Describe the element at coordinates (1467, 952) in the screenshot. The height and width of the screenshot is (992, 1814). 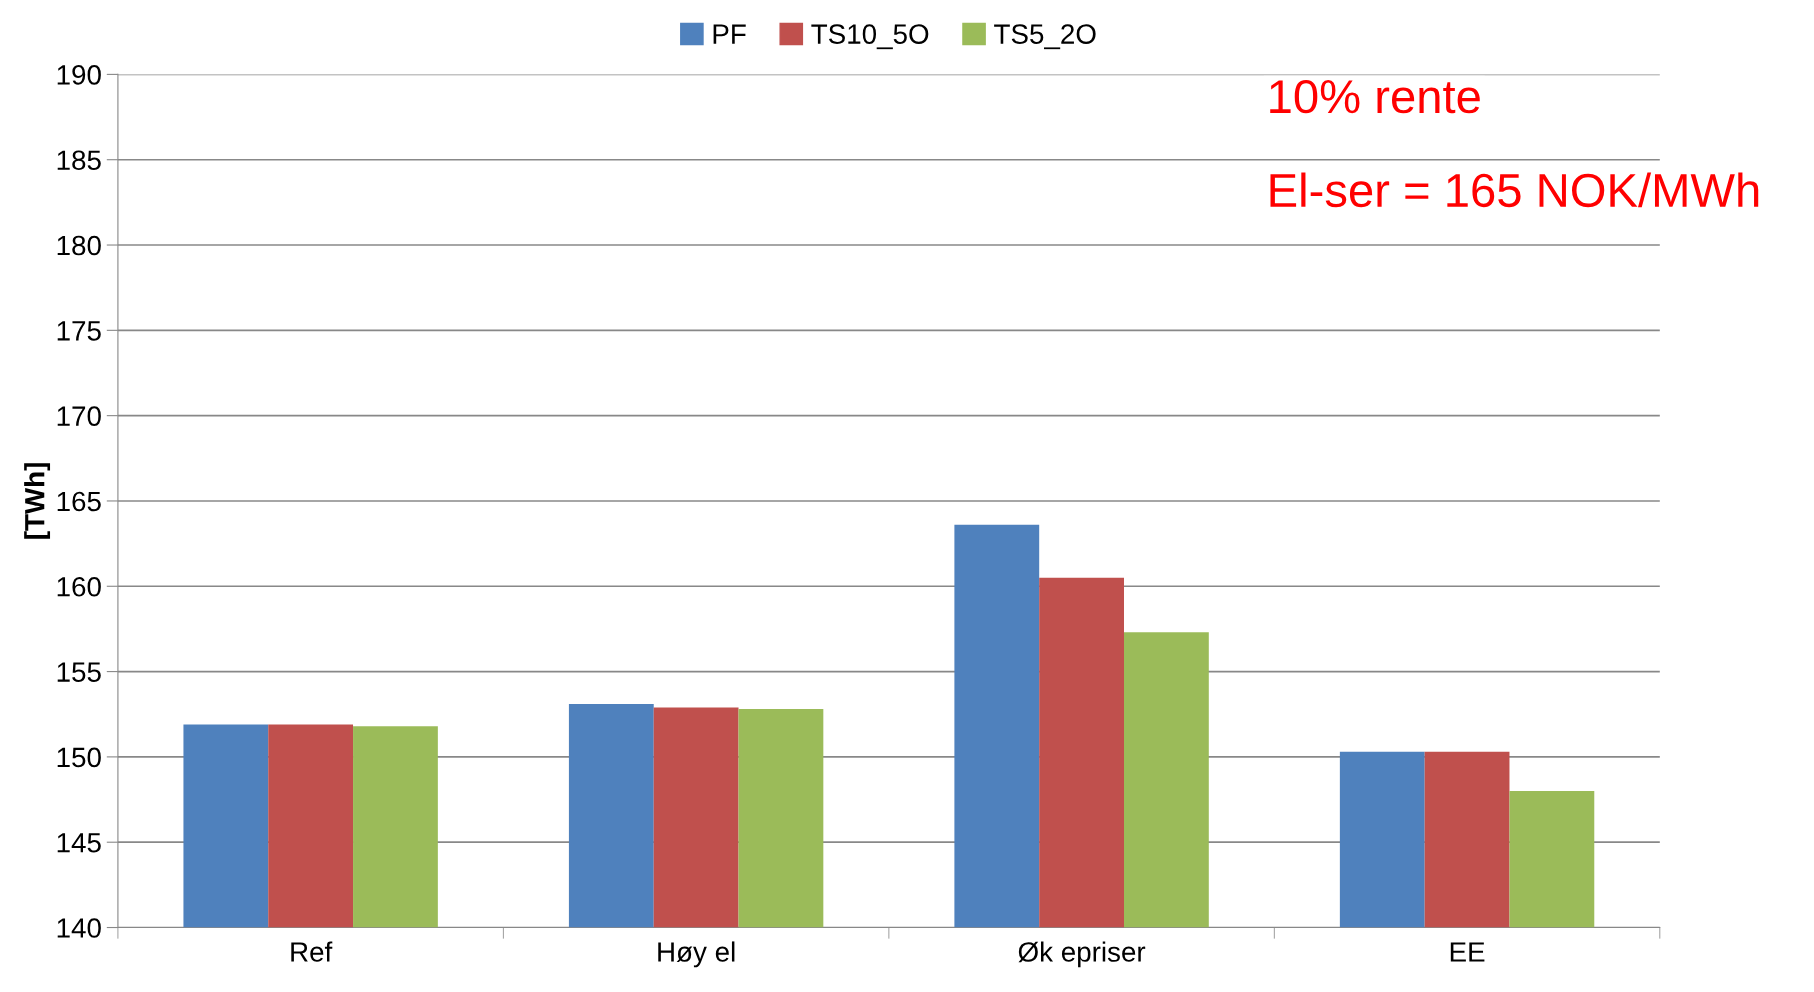
I see `x-tick-label: EE` at that location.